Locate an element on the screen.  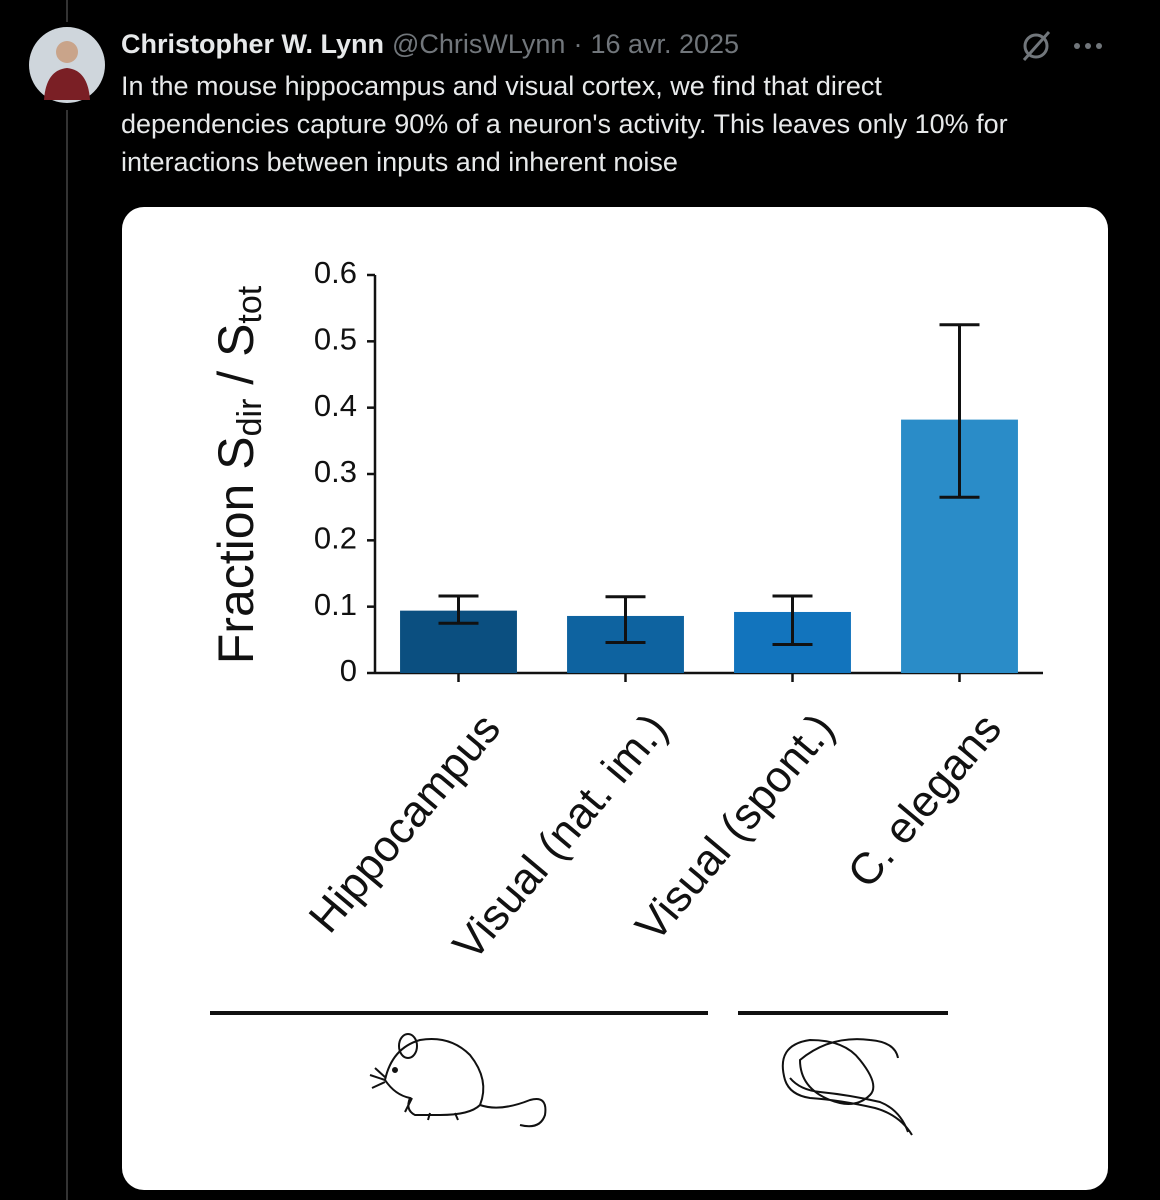
y-tick-label: 0.5 is located at coordinates (335, 339).